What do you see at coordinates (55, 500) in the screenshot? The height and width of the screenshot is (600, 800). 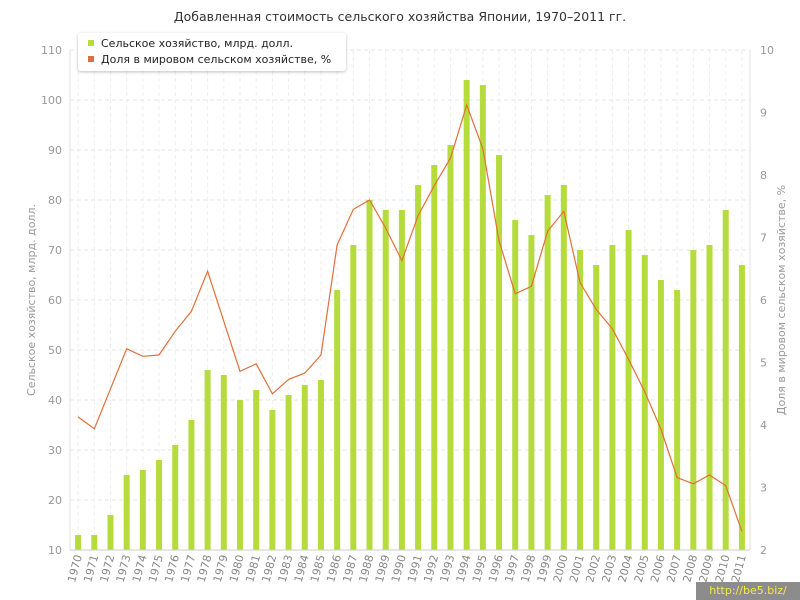 I see `y-tick-label-left: 20` at bounding box center [55, 500].